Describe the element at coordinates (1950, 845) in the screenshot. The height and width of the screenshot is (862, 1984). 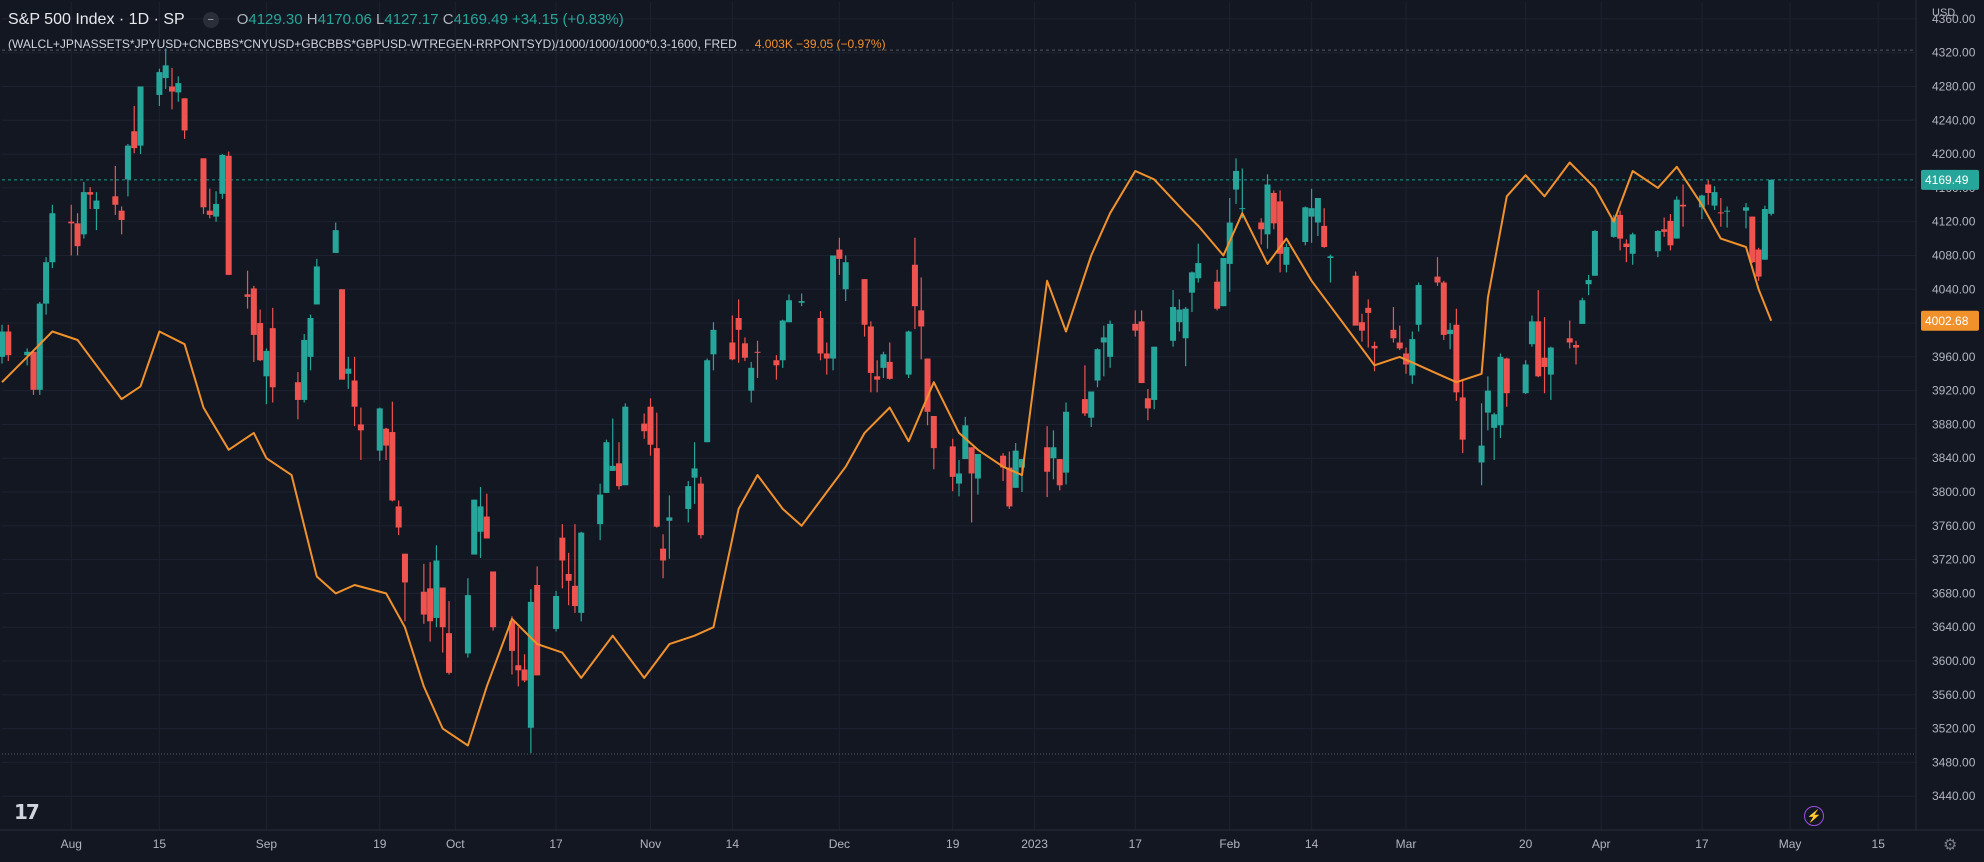
I see `gear-icon: ⚙` at that location.